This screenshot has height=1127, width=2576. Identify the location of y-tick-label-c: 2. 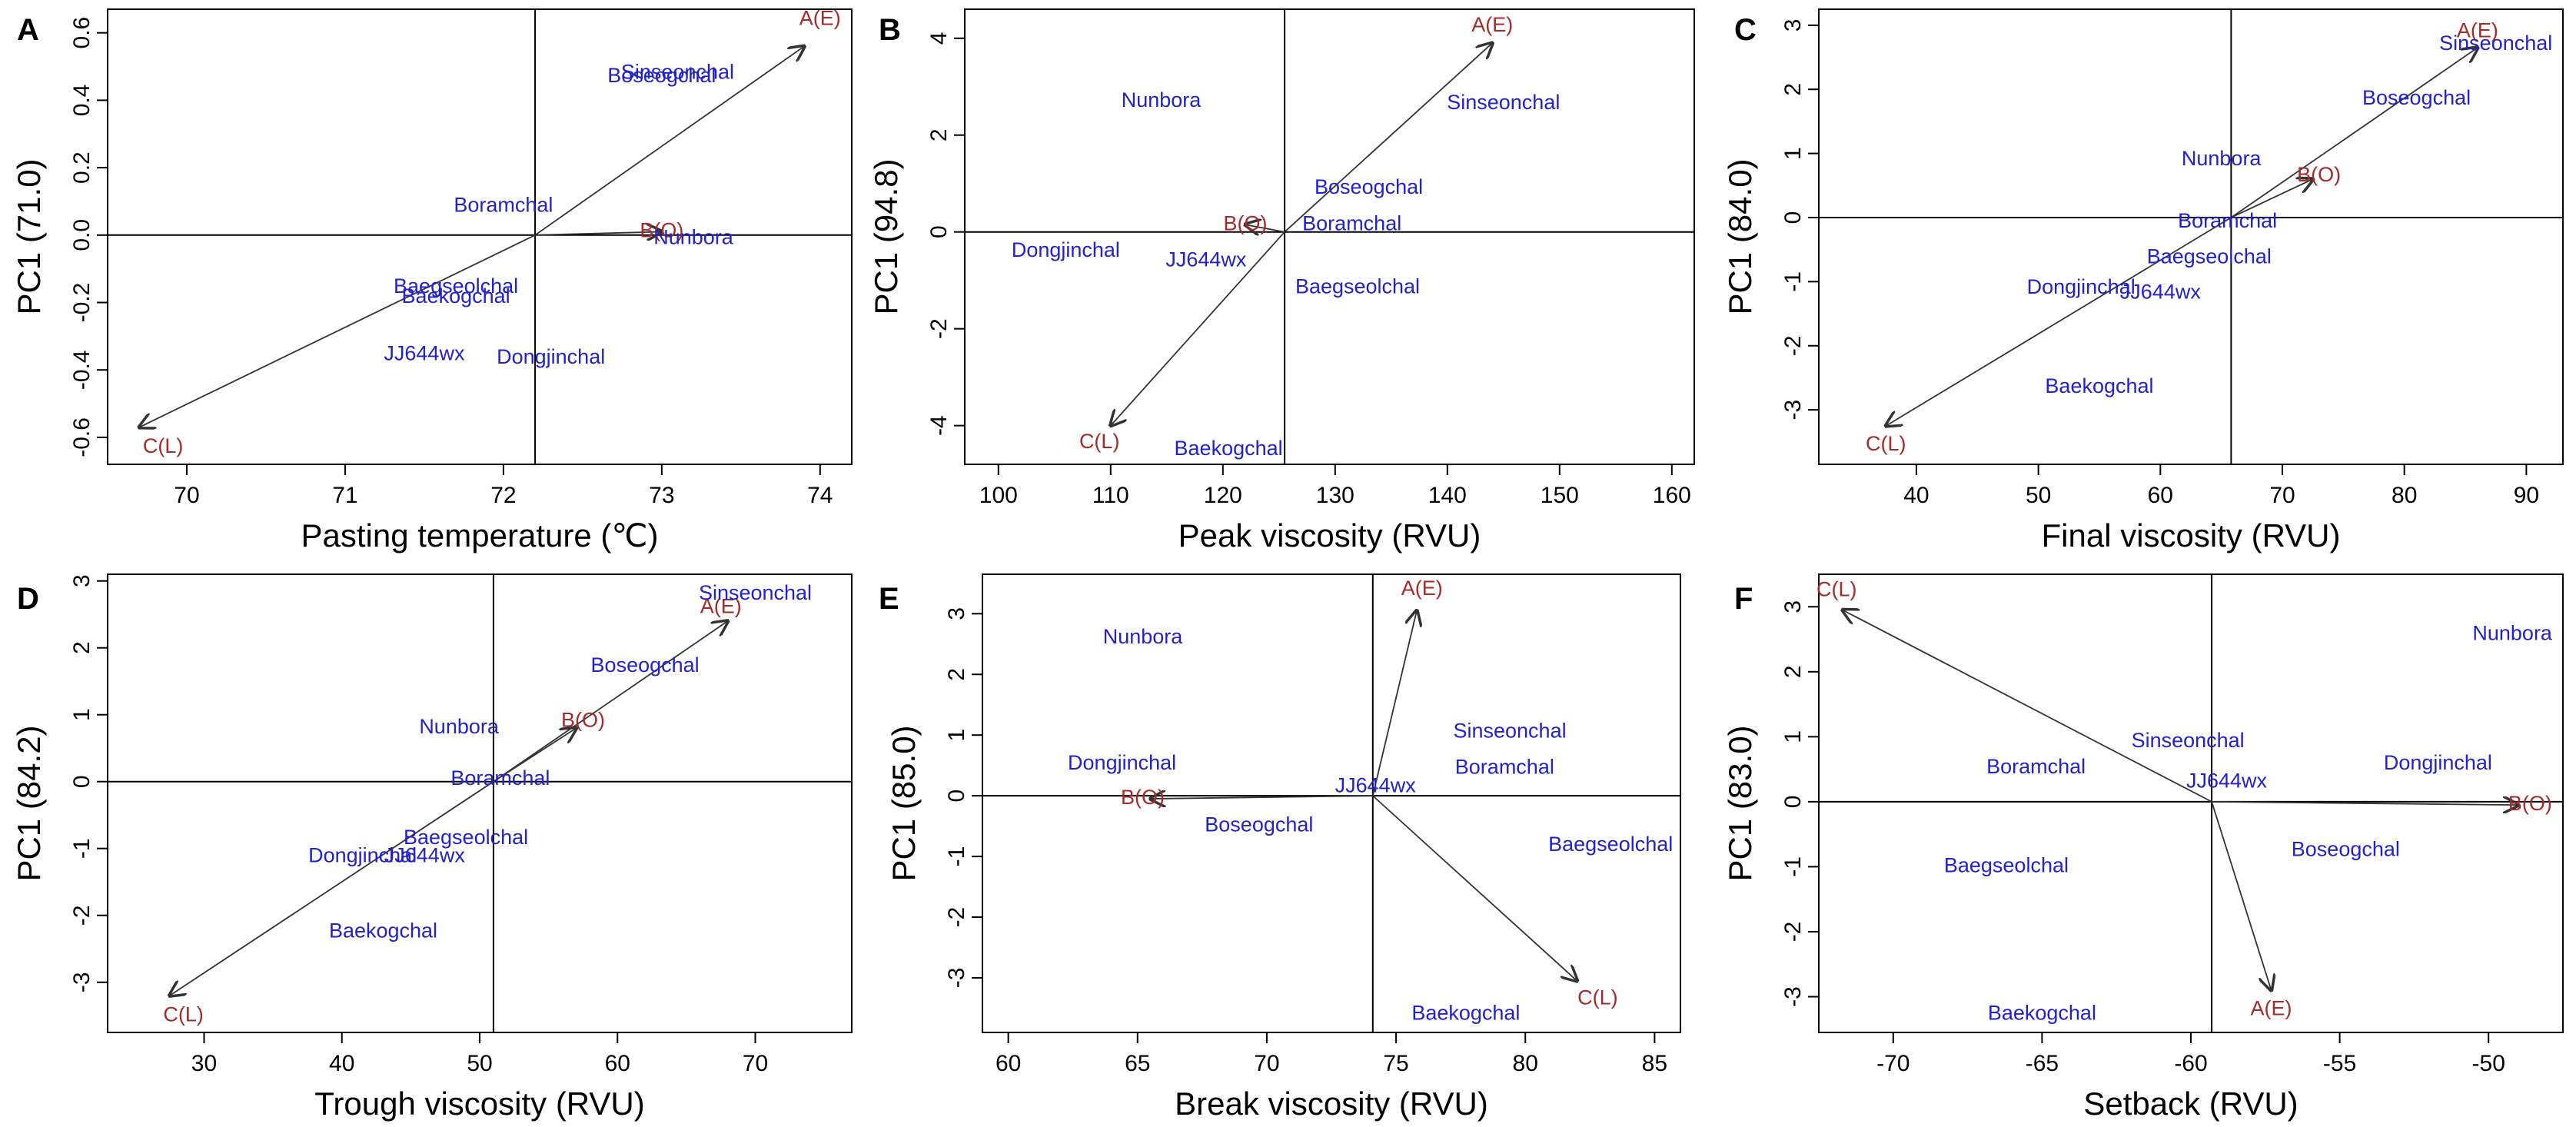
(1793, 89).